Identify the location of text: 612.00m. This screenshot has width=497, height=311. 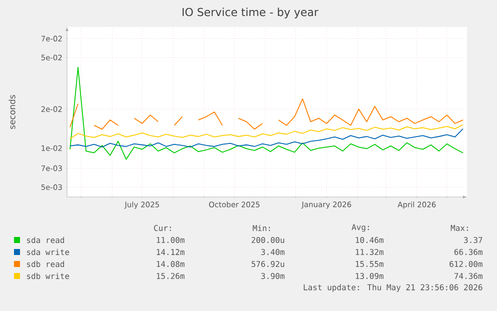
(466, 264).